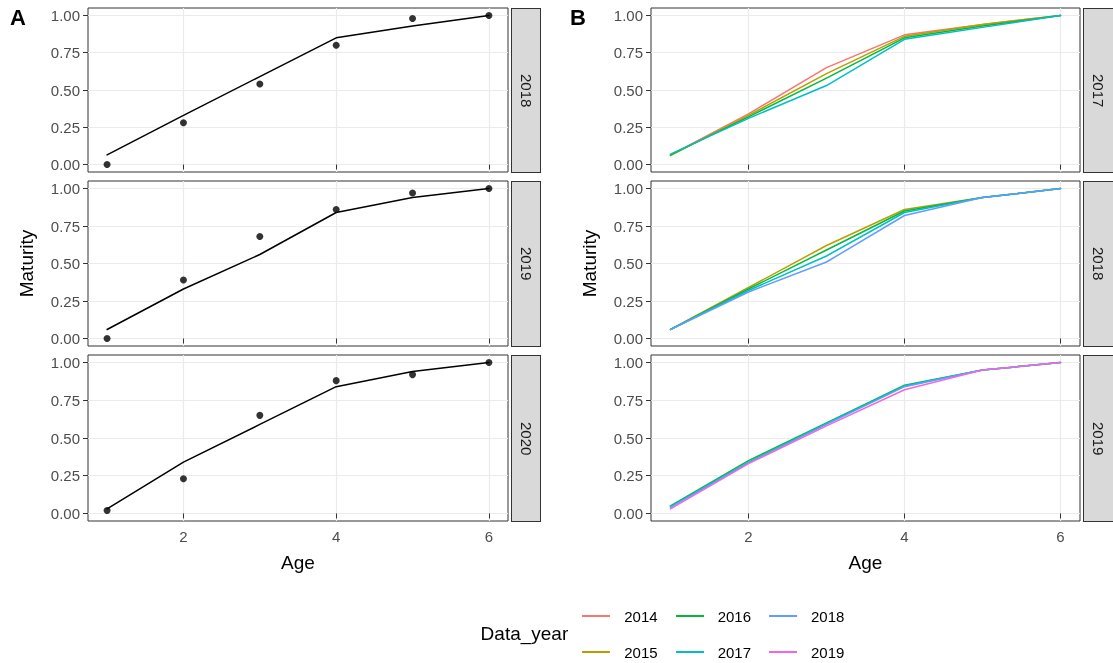 The height and width of the screenshot is (663, 1113). I want to click on legend-label: 2016, so click(734, 616).